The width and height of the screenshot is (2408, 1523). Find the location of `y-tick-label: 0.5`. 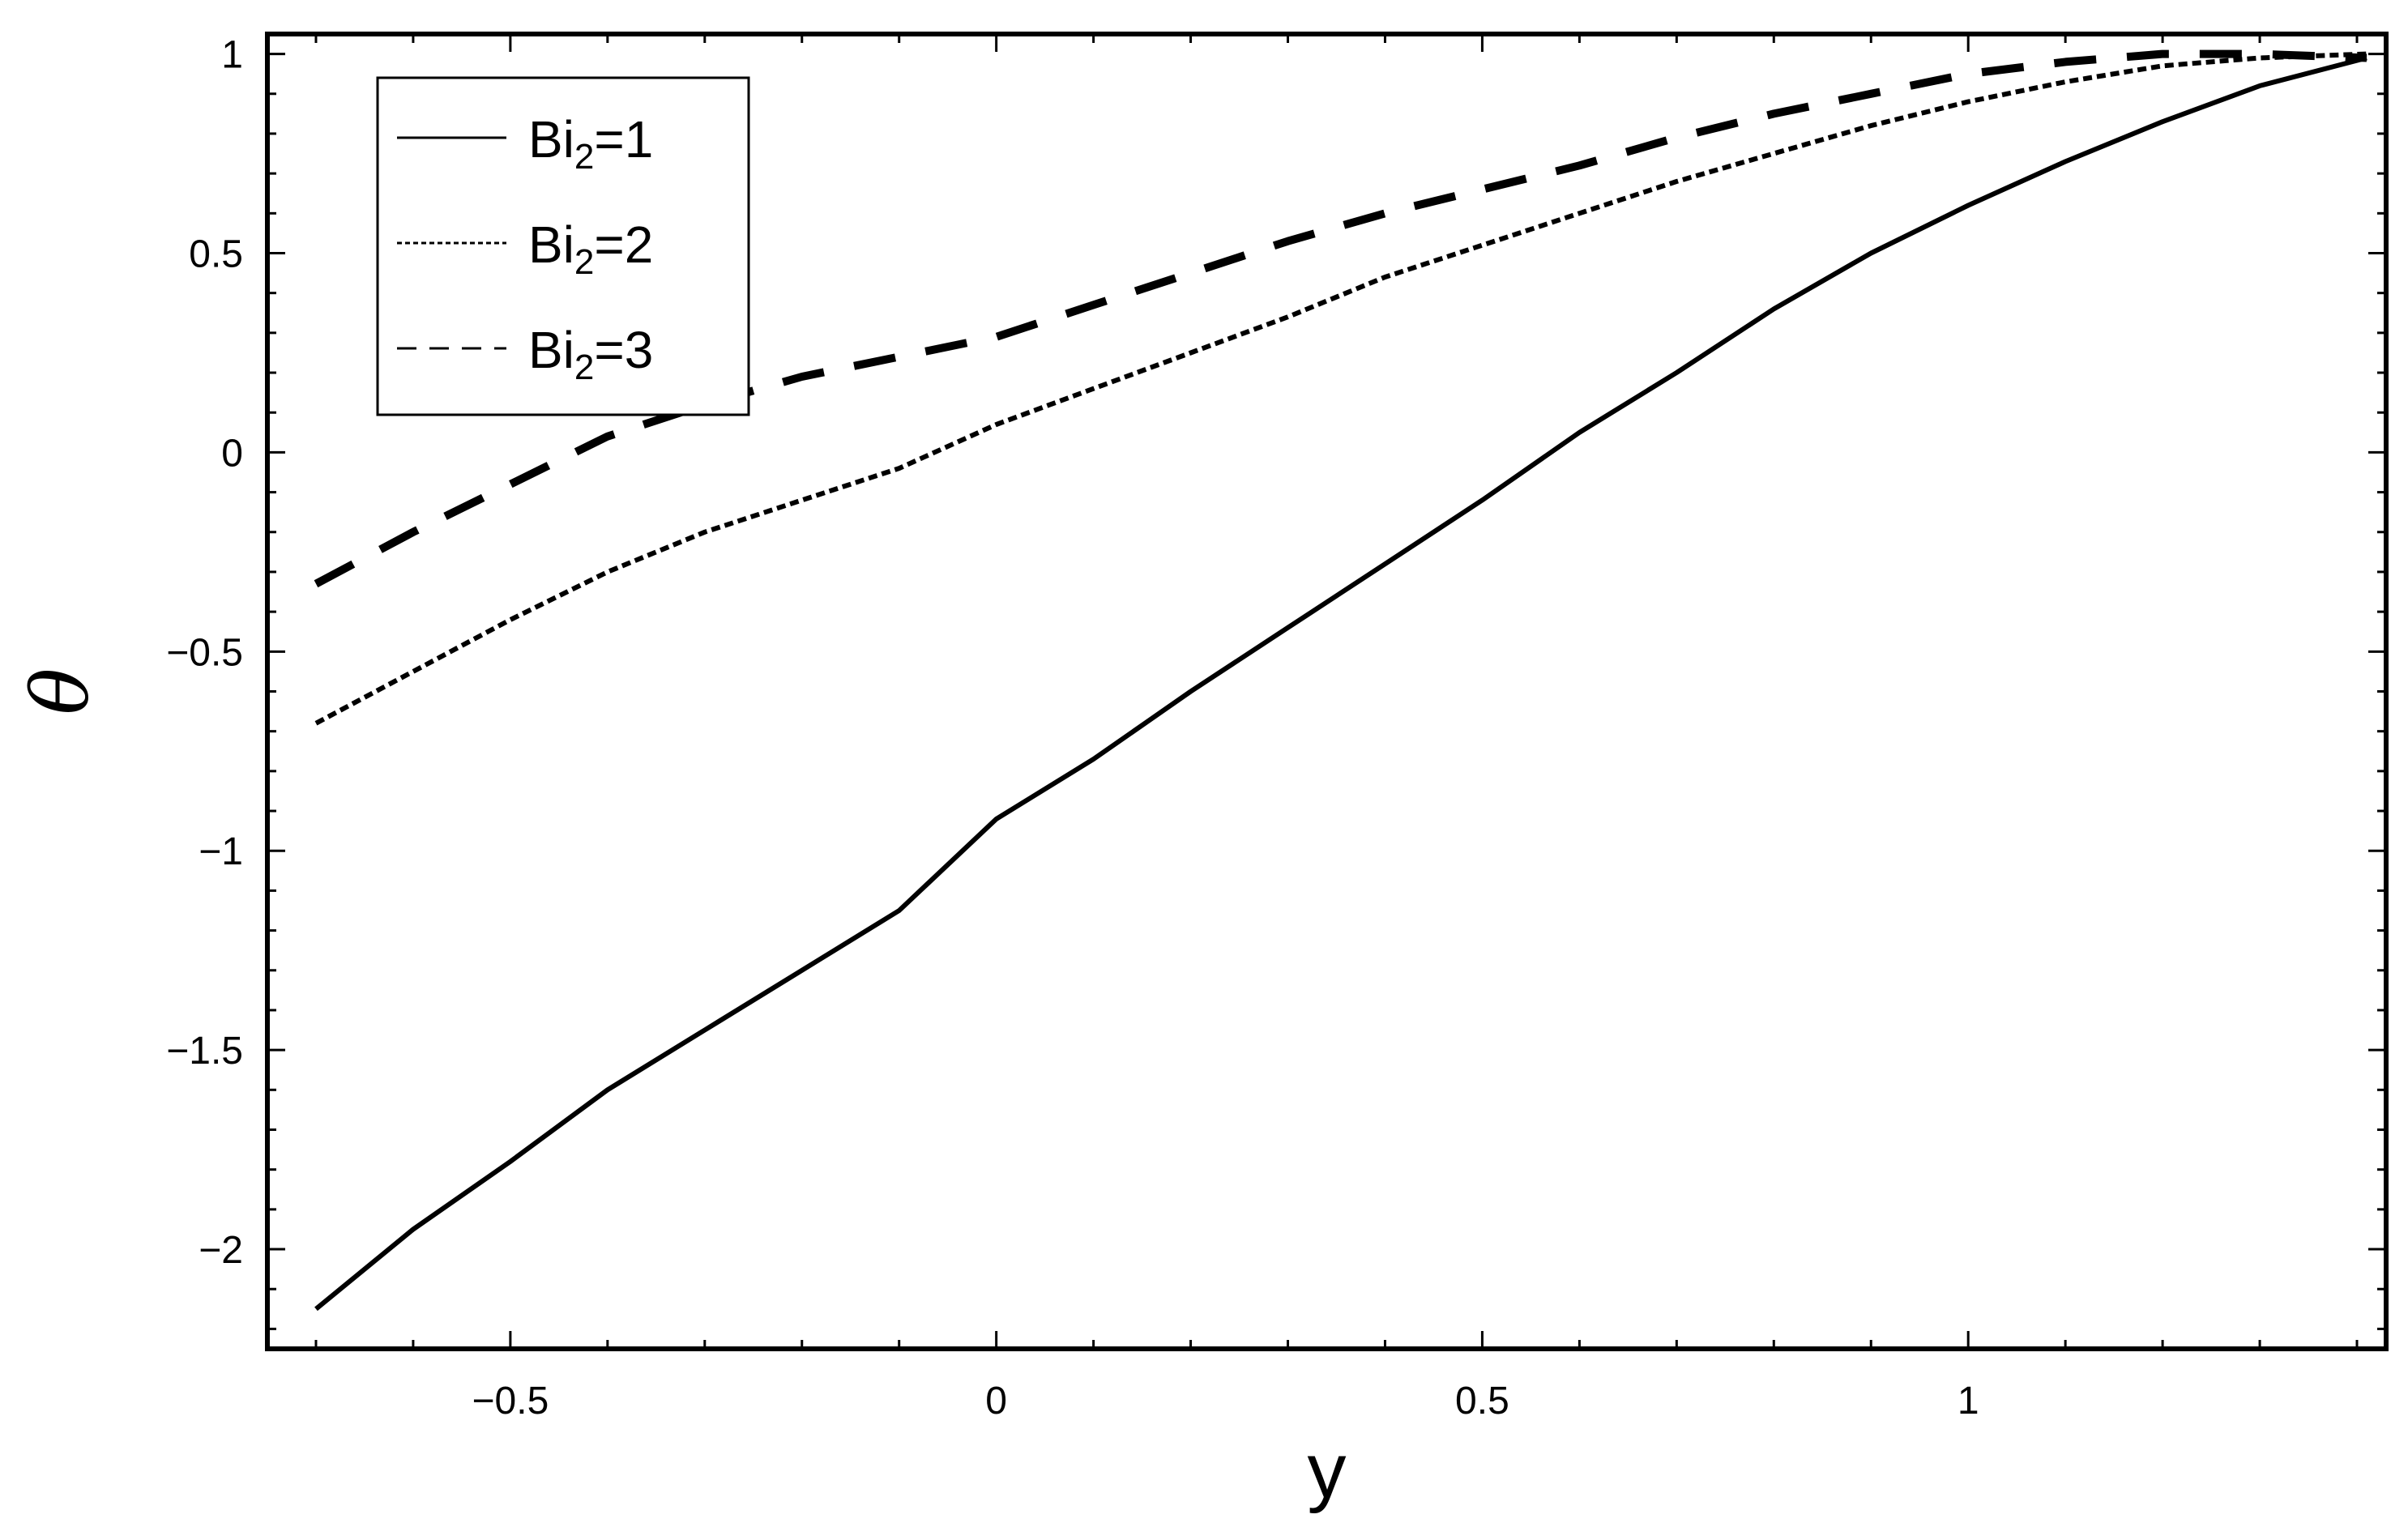

y-tick-label: 0.5 is located at coordinates (216, 254).